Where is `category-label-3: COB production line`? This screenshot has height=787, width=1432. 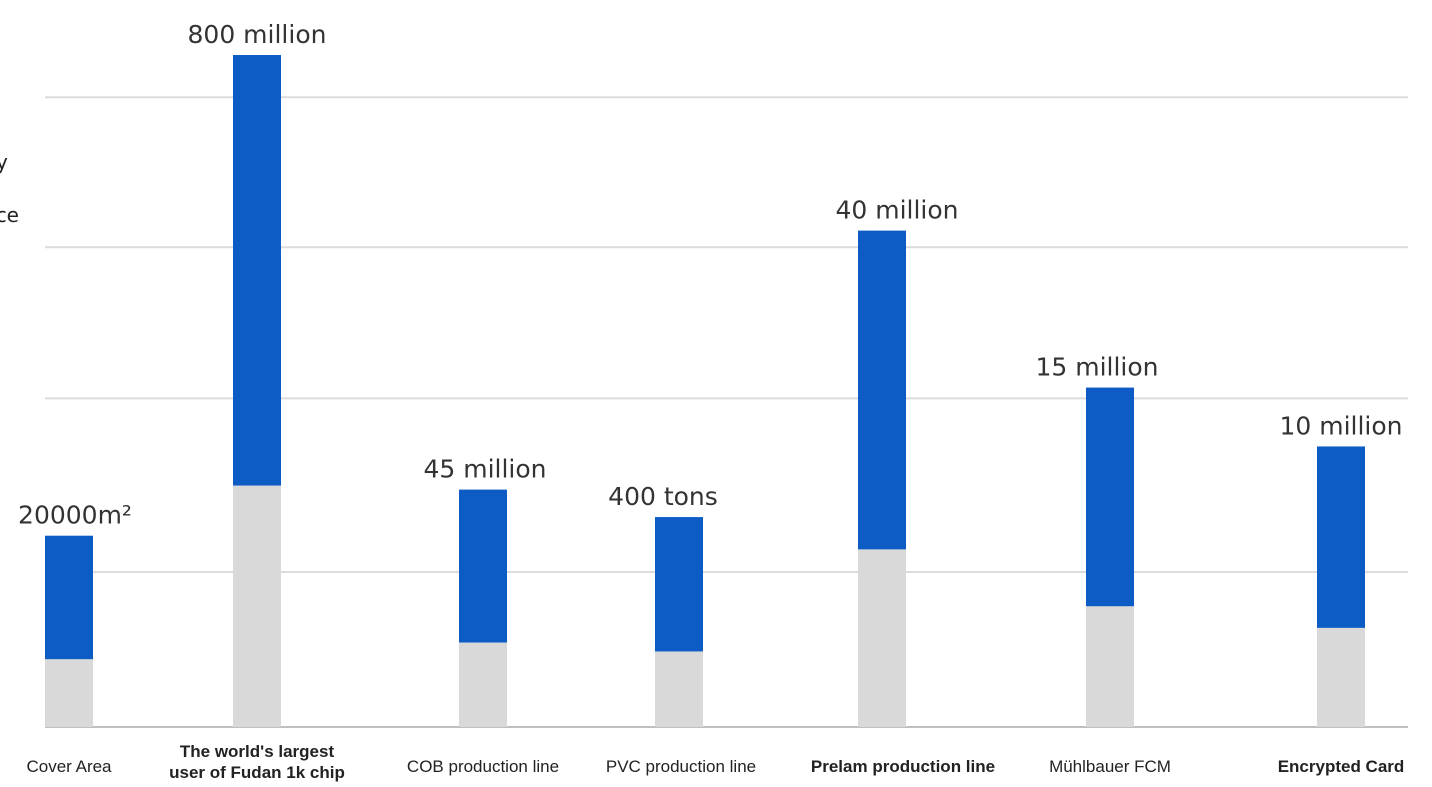
category-label-3: COB production line is located at coordinates (483, 766).